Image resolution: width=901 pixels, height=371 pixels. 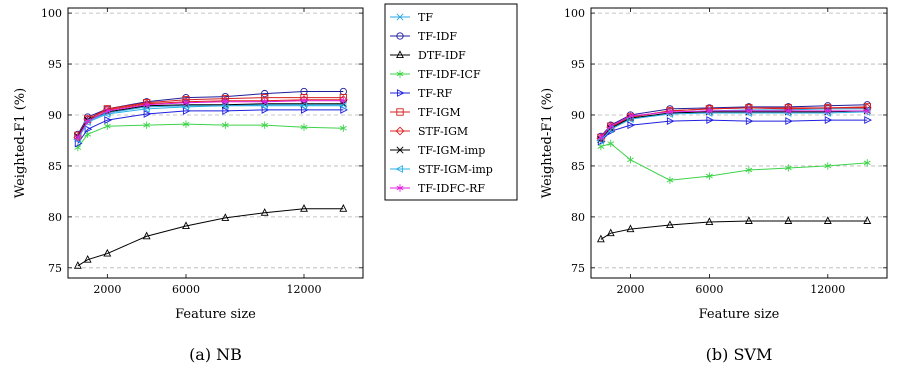 I want to click on legend-entry: TF-IGM, so click(x=425, y=112).